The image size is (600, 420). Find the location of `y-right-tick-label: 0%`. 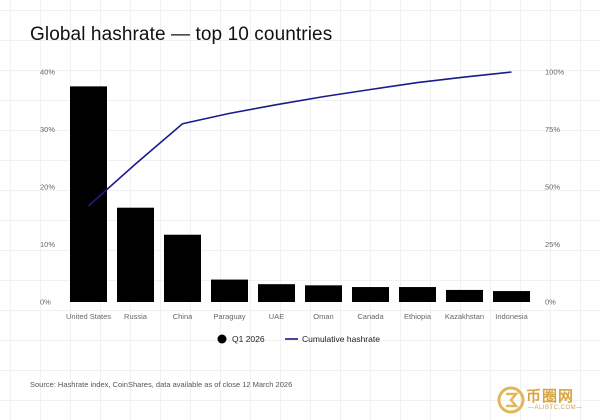

y-right-tick-label: 0% is located at coordinates (550, 302).